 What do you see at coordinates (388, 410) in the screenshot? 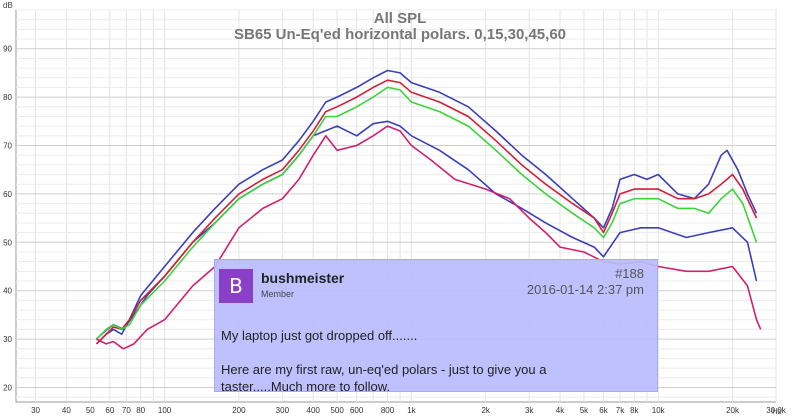
I see `x-tick-label: 800` at bounding box center [388, 410].